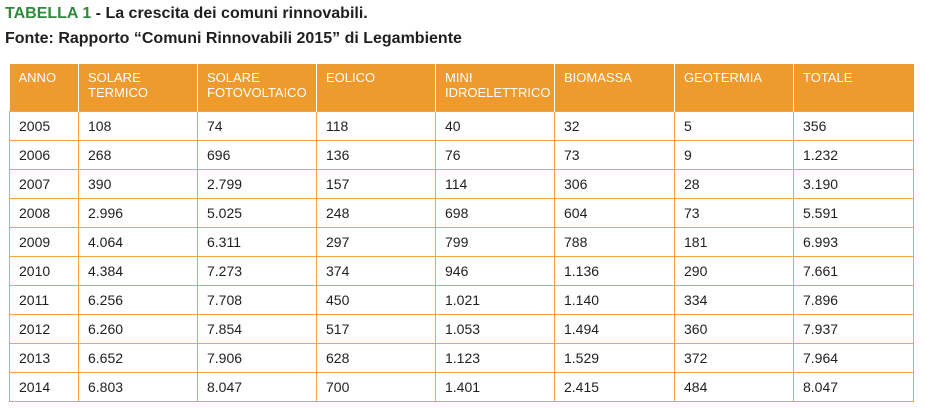 Image resolution: width=926 pixels, height=409 pixels. What do you see at coordinates (257, 299) in the screenshot?
I see `table-cell: 7.708` at bounding box center [257, 299].